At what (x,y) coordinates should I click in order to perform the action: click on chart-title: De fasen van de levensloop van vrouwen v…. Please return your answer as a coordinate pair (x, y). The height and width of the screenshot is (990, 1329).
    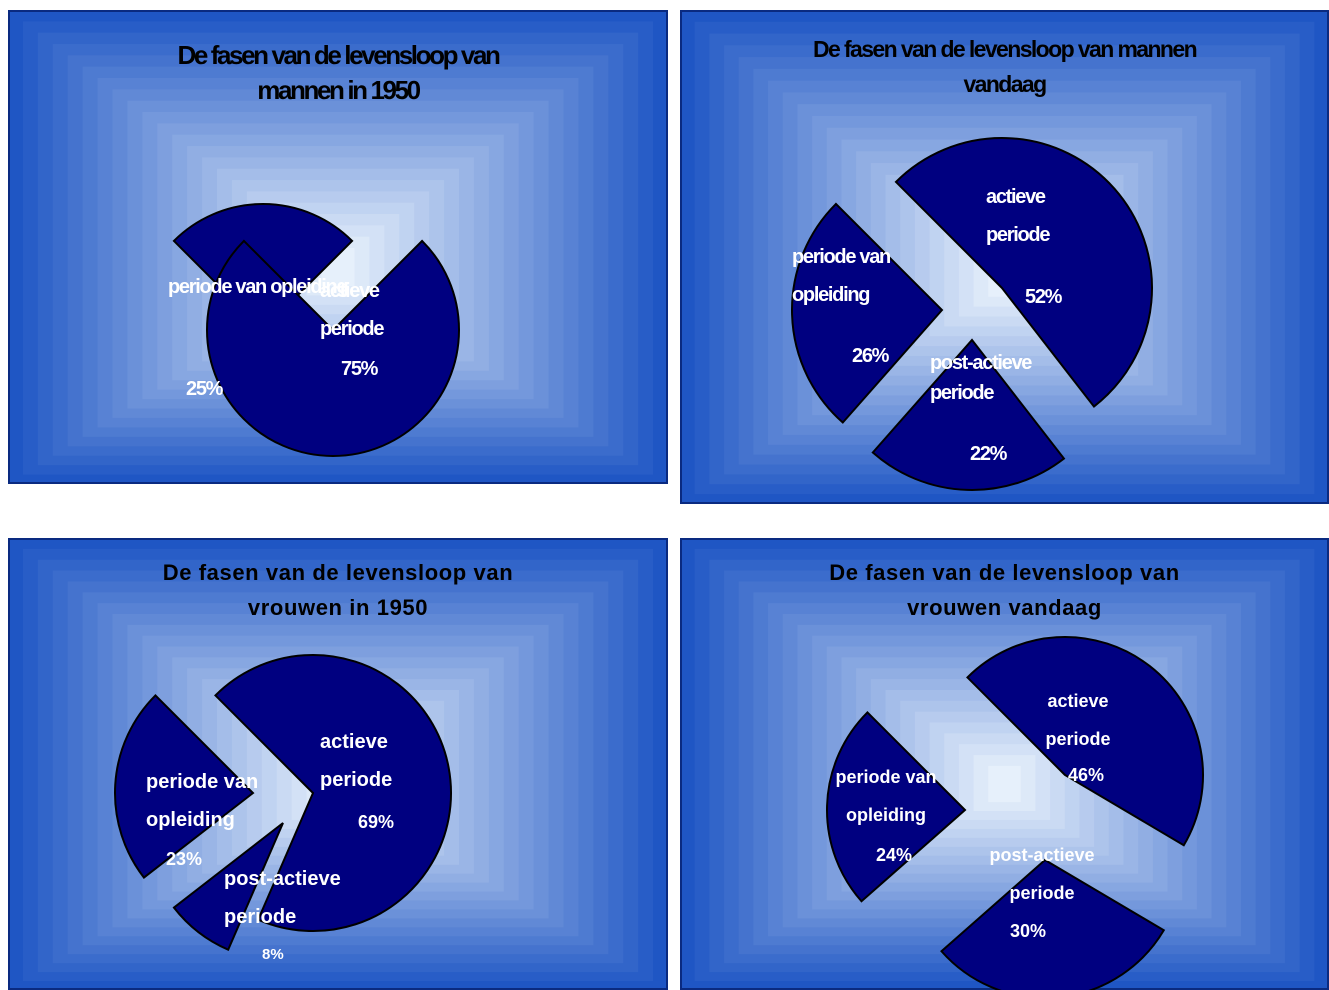
    Looking at the image, I should click on (1004, 590).